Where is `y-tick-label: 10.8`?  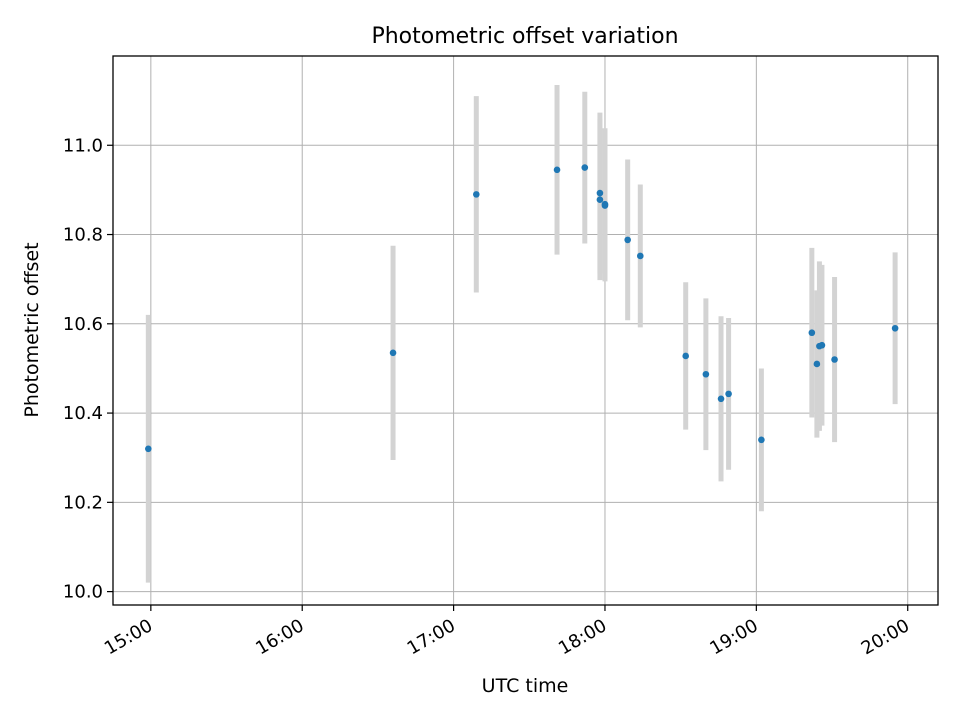
y-tick-label: 10.8 is located at coordinates (83, 235).